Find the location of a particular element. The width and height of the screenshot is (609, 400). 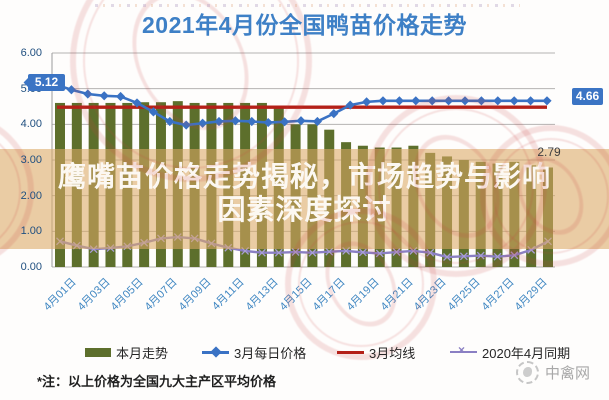

headline-line-2: 因素深度探讨 is located at coordinates (304, 209).